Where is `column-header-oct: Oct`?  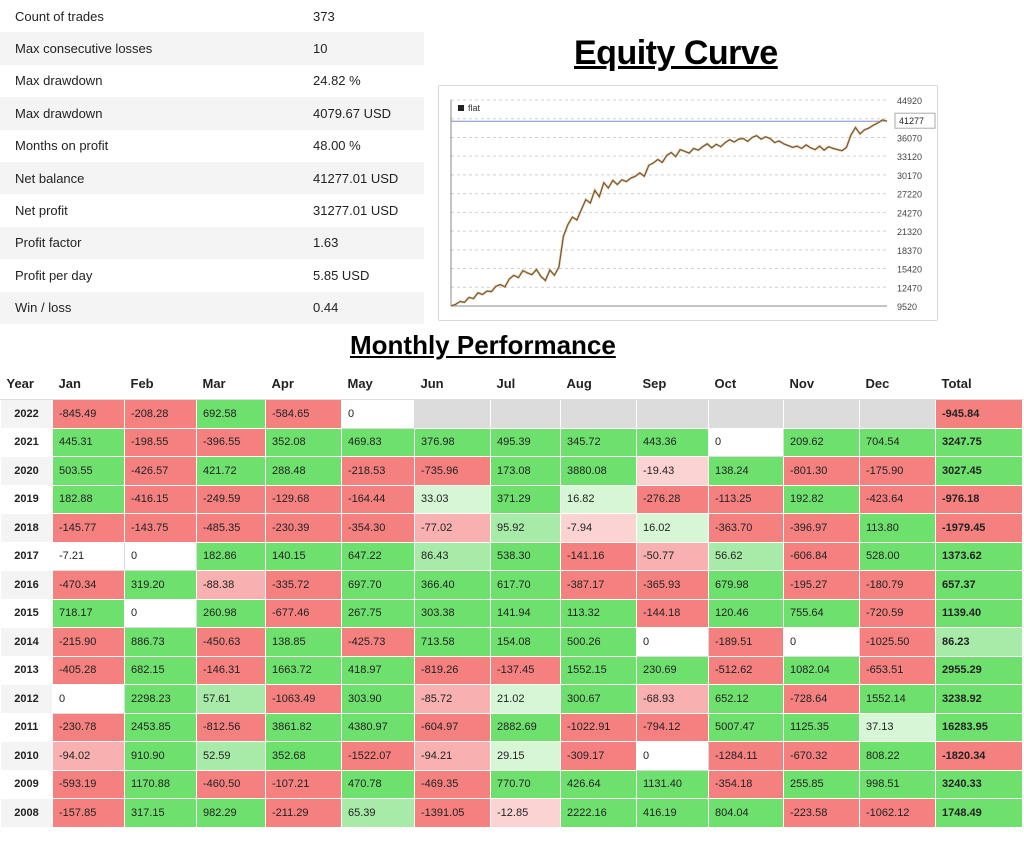
column-header-oct: Oct is located at coordinates (746, 383).